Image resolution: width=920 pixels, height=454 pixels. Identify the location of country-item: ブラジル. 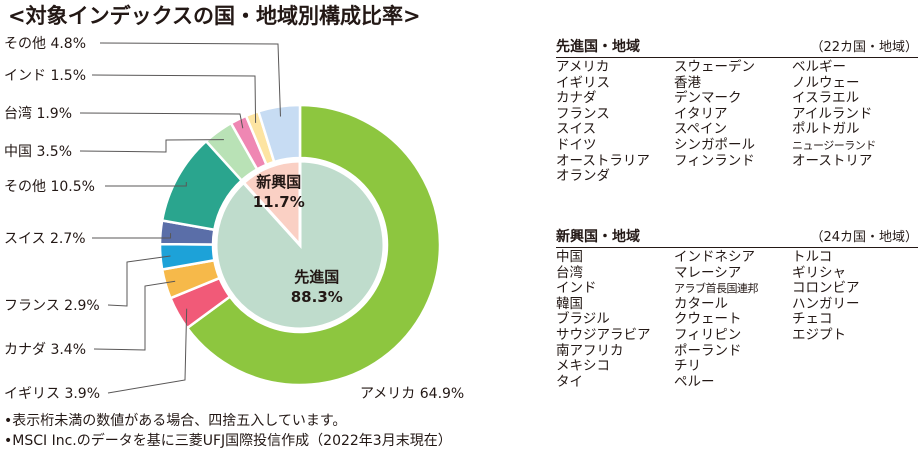
(583, 319).